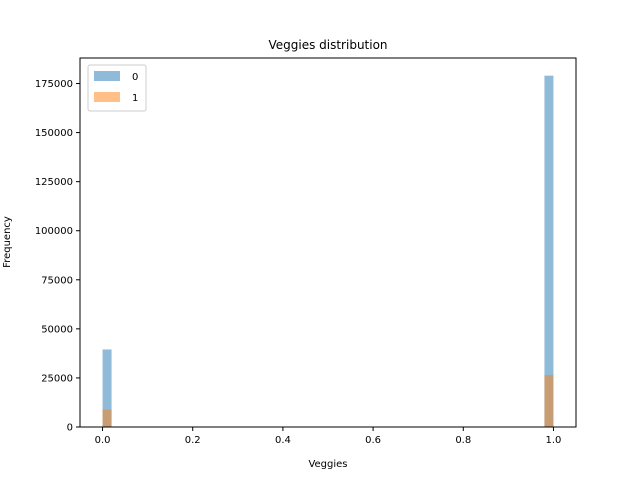 The image size is (640, 480). I want to click on chart-title: Veggies distribution, so click(327, 45).